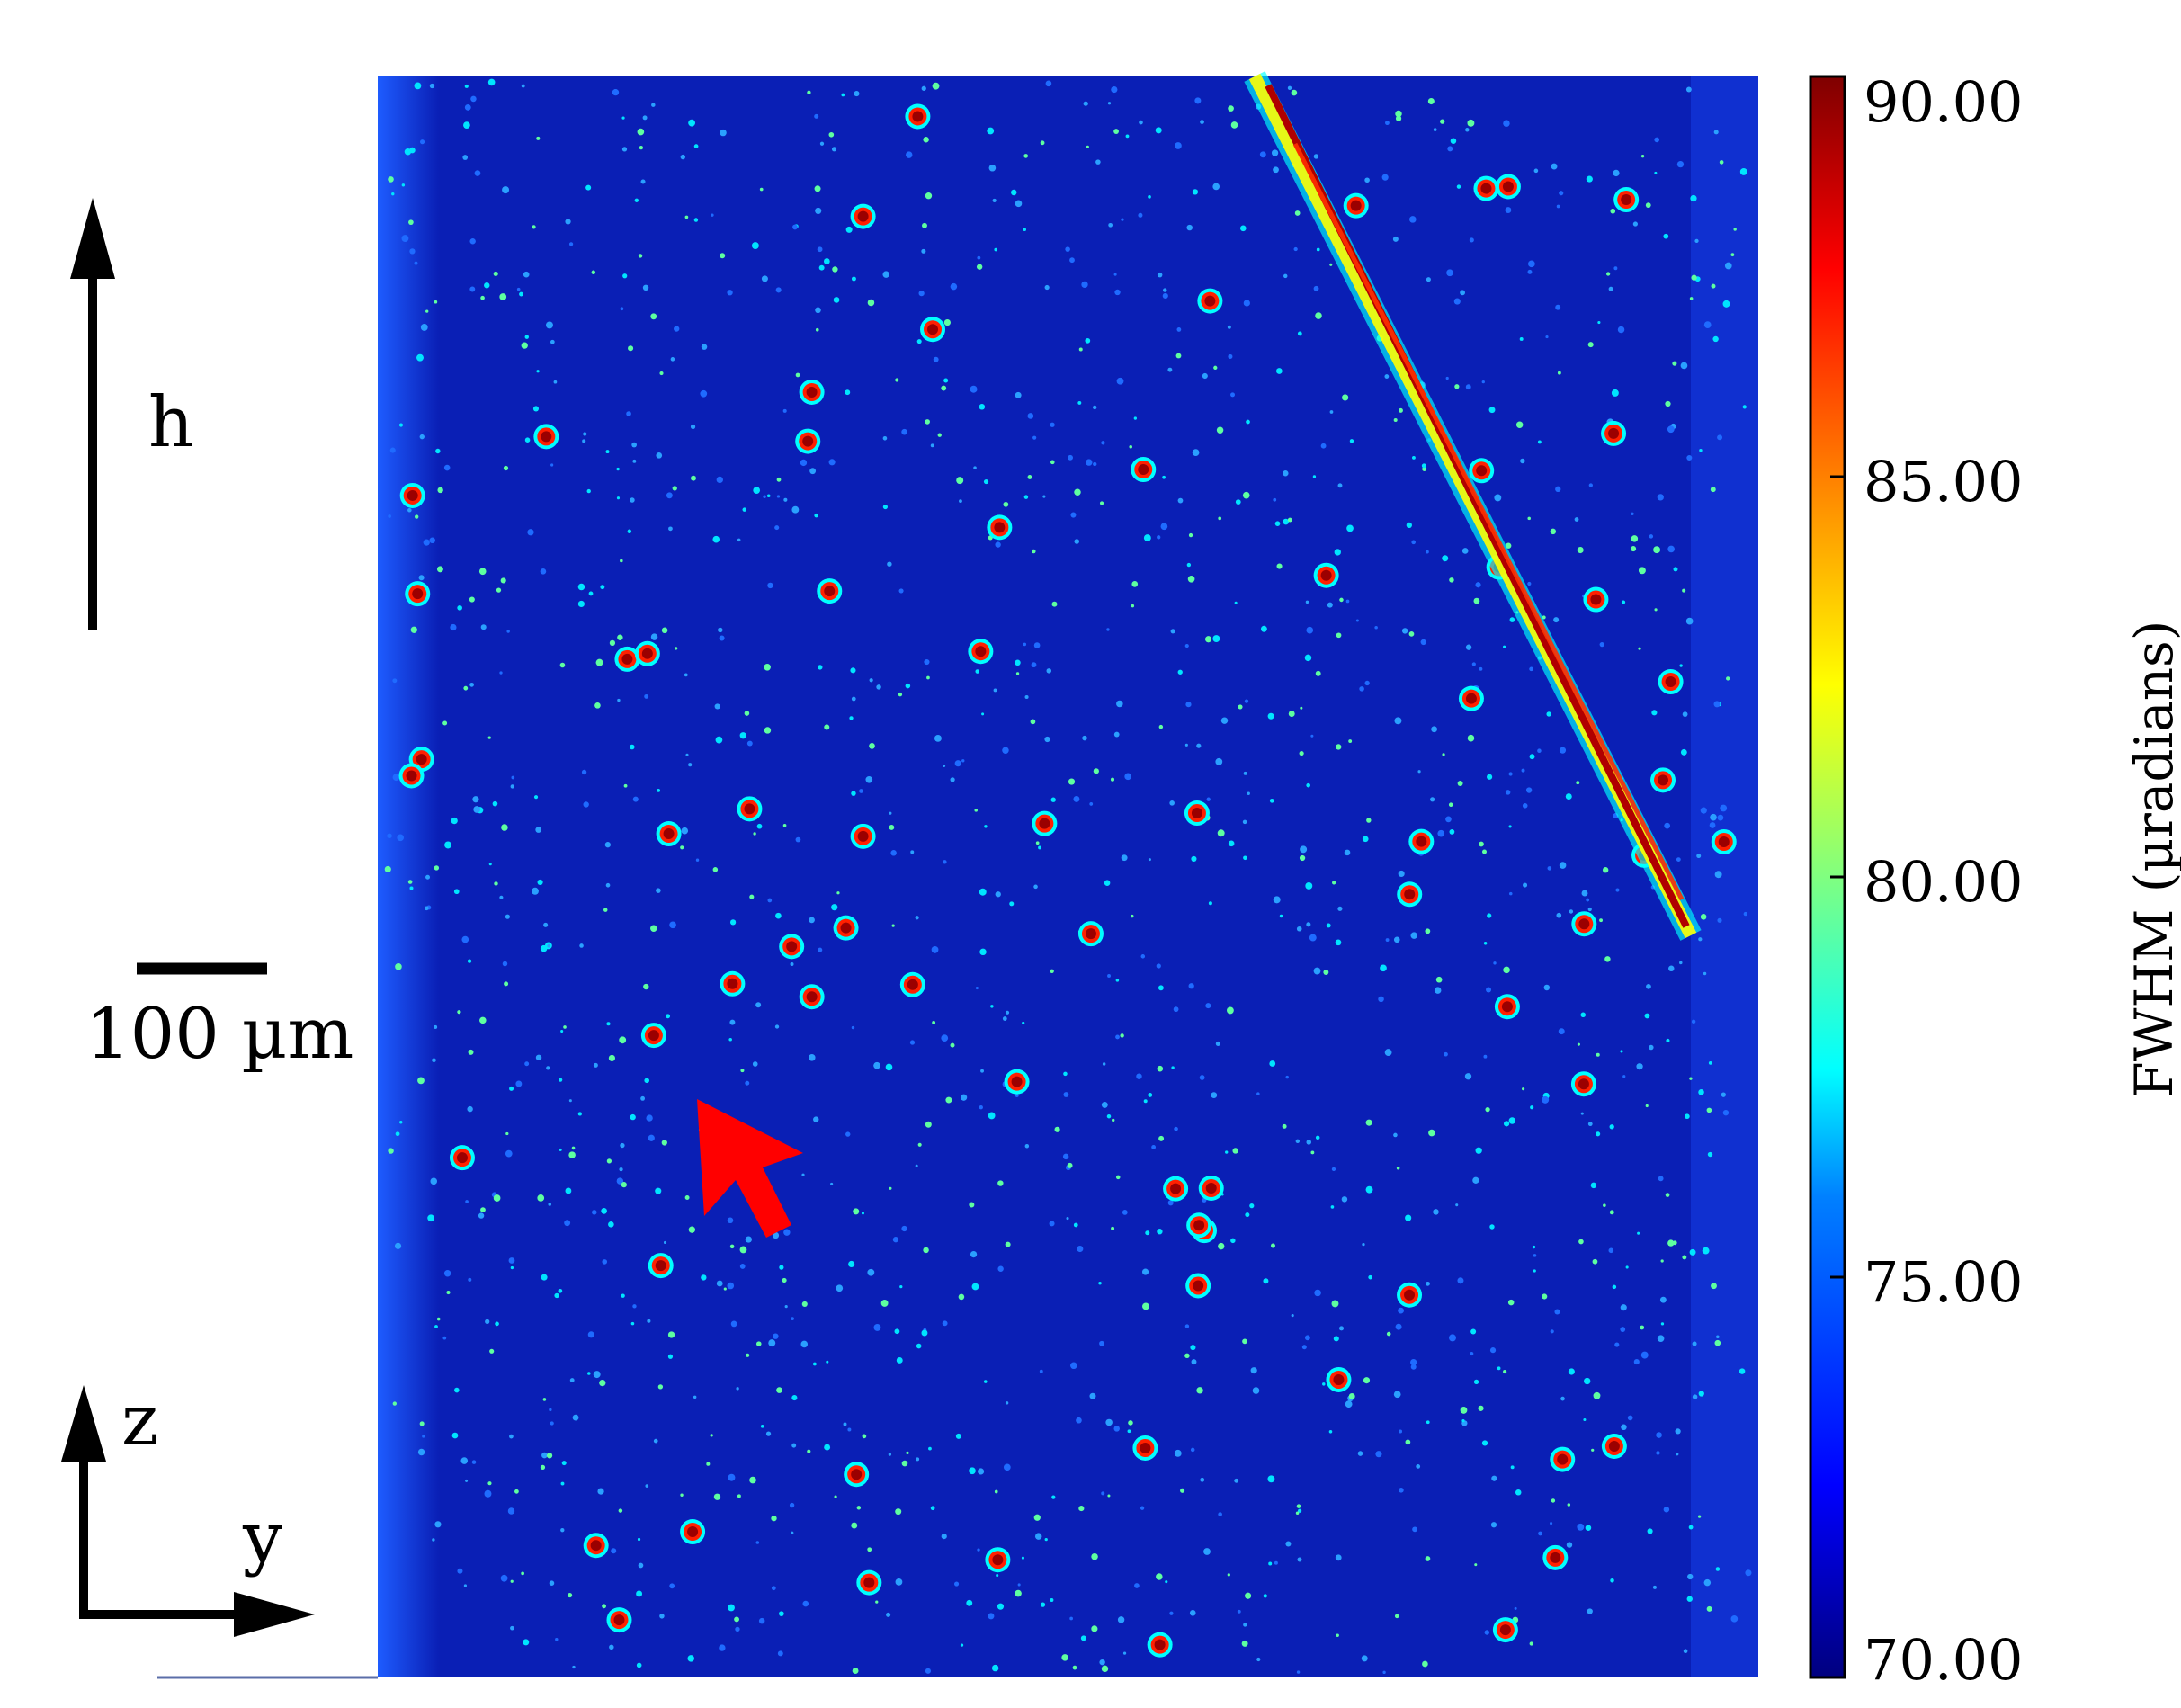 Image resolution: width=2181 pixels, height=1708 pixels. I want to click on map-right-edge, so click(1724, 877).